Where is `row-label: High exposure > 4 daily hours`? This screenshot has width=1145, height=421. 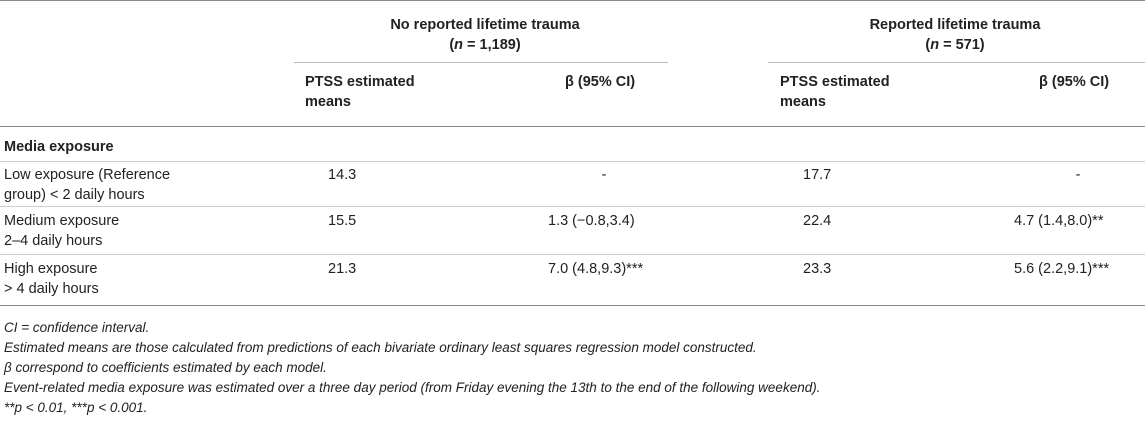 row-label: High exposure > 4 daily hours is located at coordinates (51, 279).